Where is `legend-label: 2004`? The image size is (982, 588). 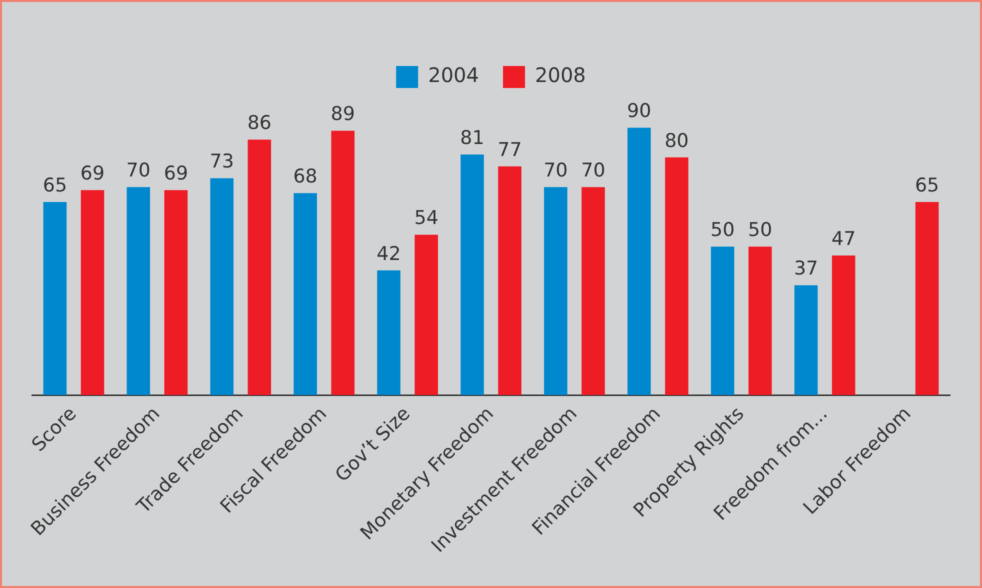
legend-label: 2004 is located at coordinates (454, 75).